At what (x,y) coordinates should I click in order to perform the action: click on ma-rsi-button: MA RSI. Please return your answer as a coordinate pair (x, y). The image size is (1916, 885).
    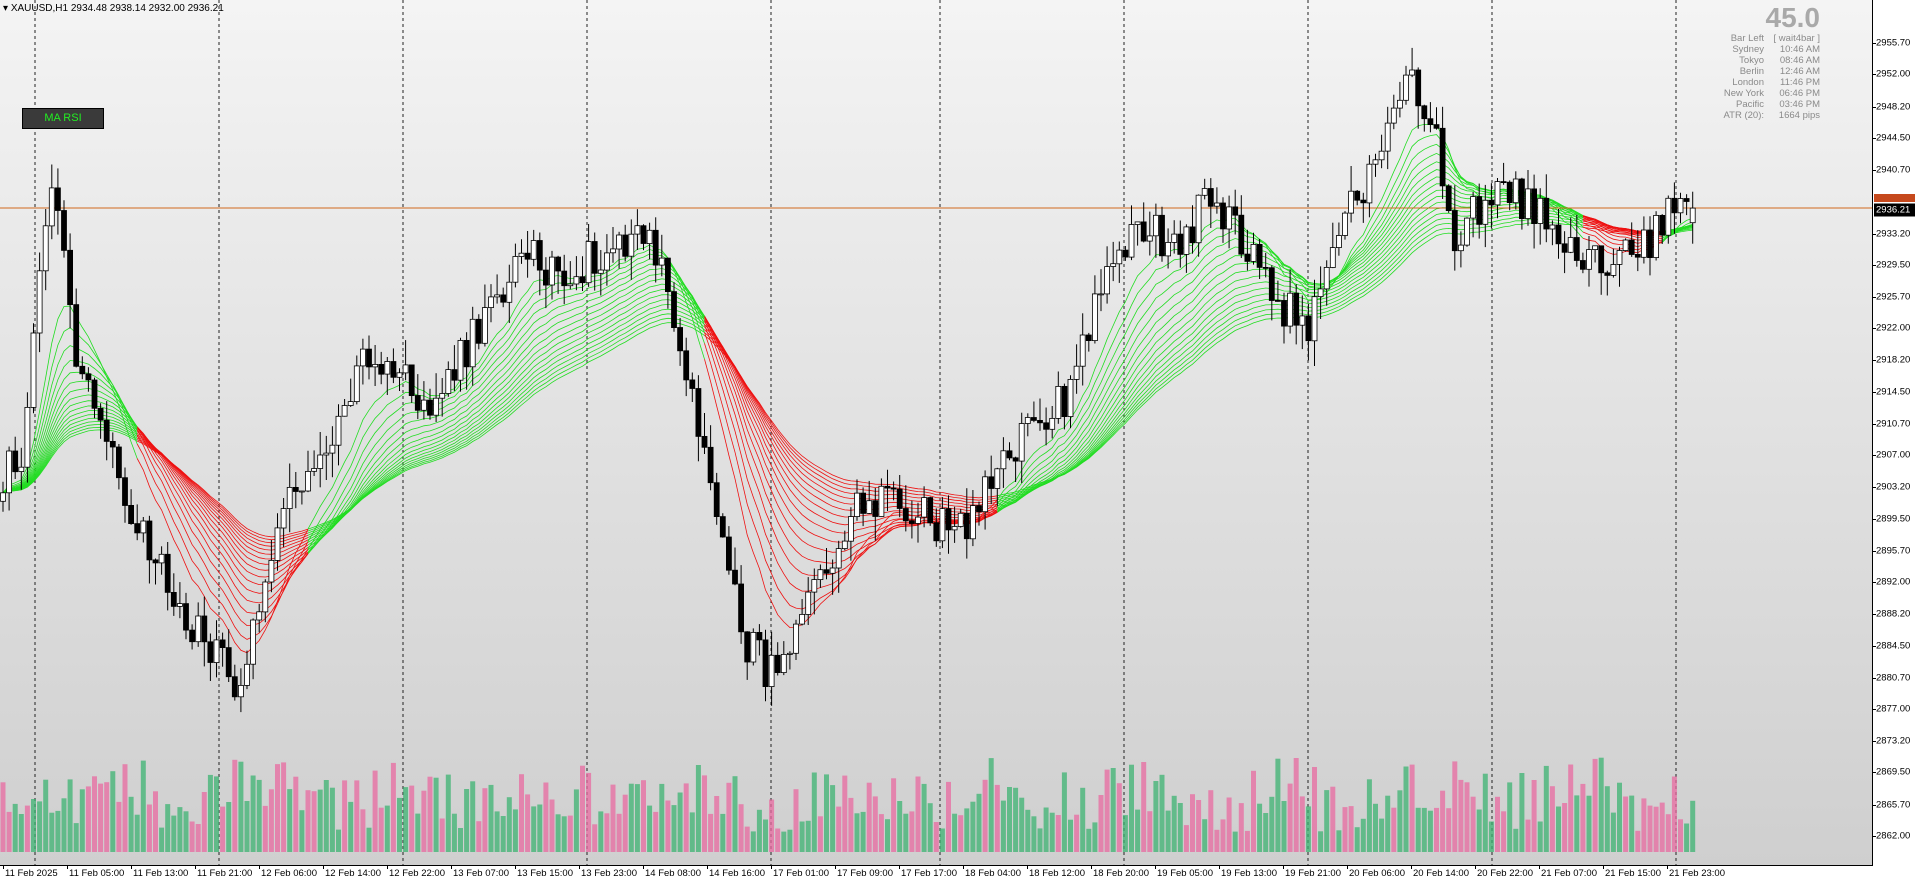
    Looking at the image, I should click on (63, 118).